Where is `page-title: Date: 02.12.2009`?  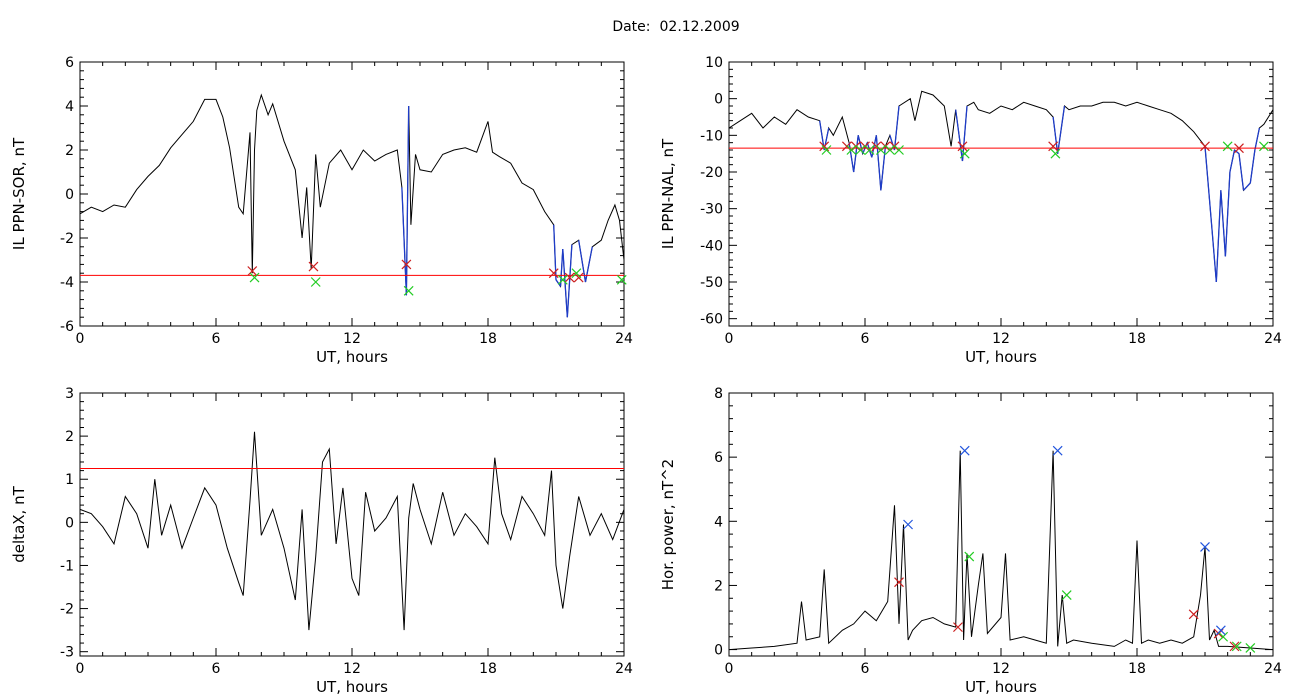
page-title: Date: 02.12.2009 is located at coordinates (650, 27).